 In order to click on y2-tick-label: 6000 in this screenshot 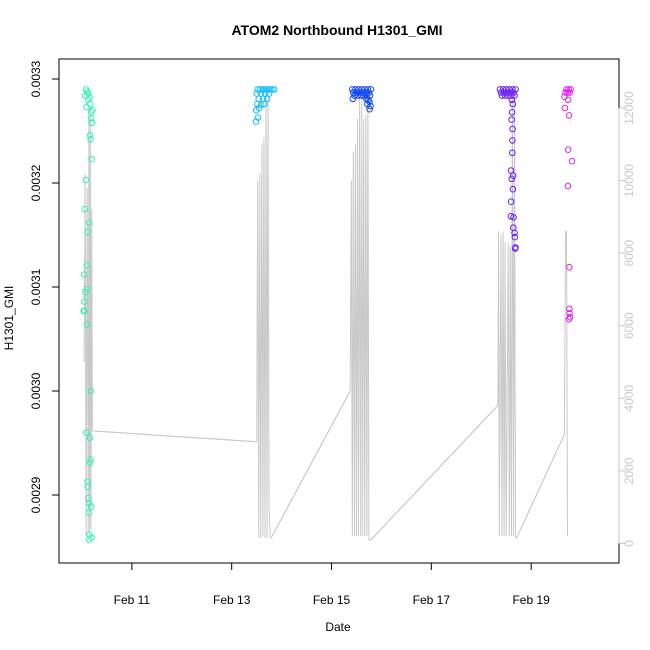, I will do `click(629, 325)`.